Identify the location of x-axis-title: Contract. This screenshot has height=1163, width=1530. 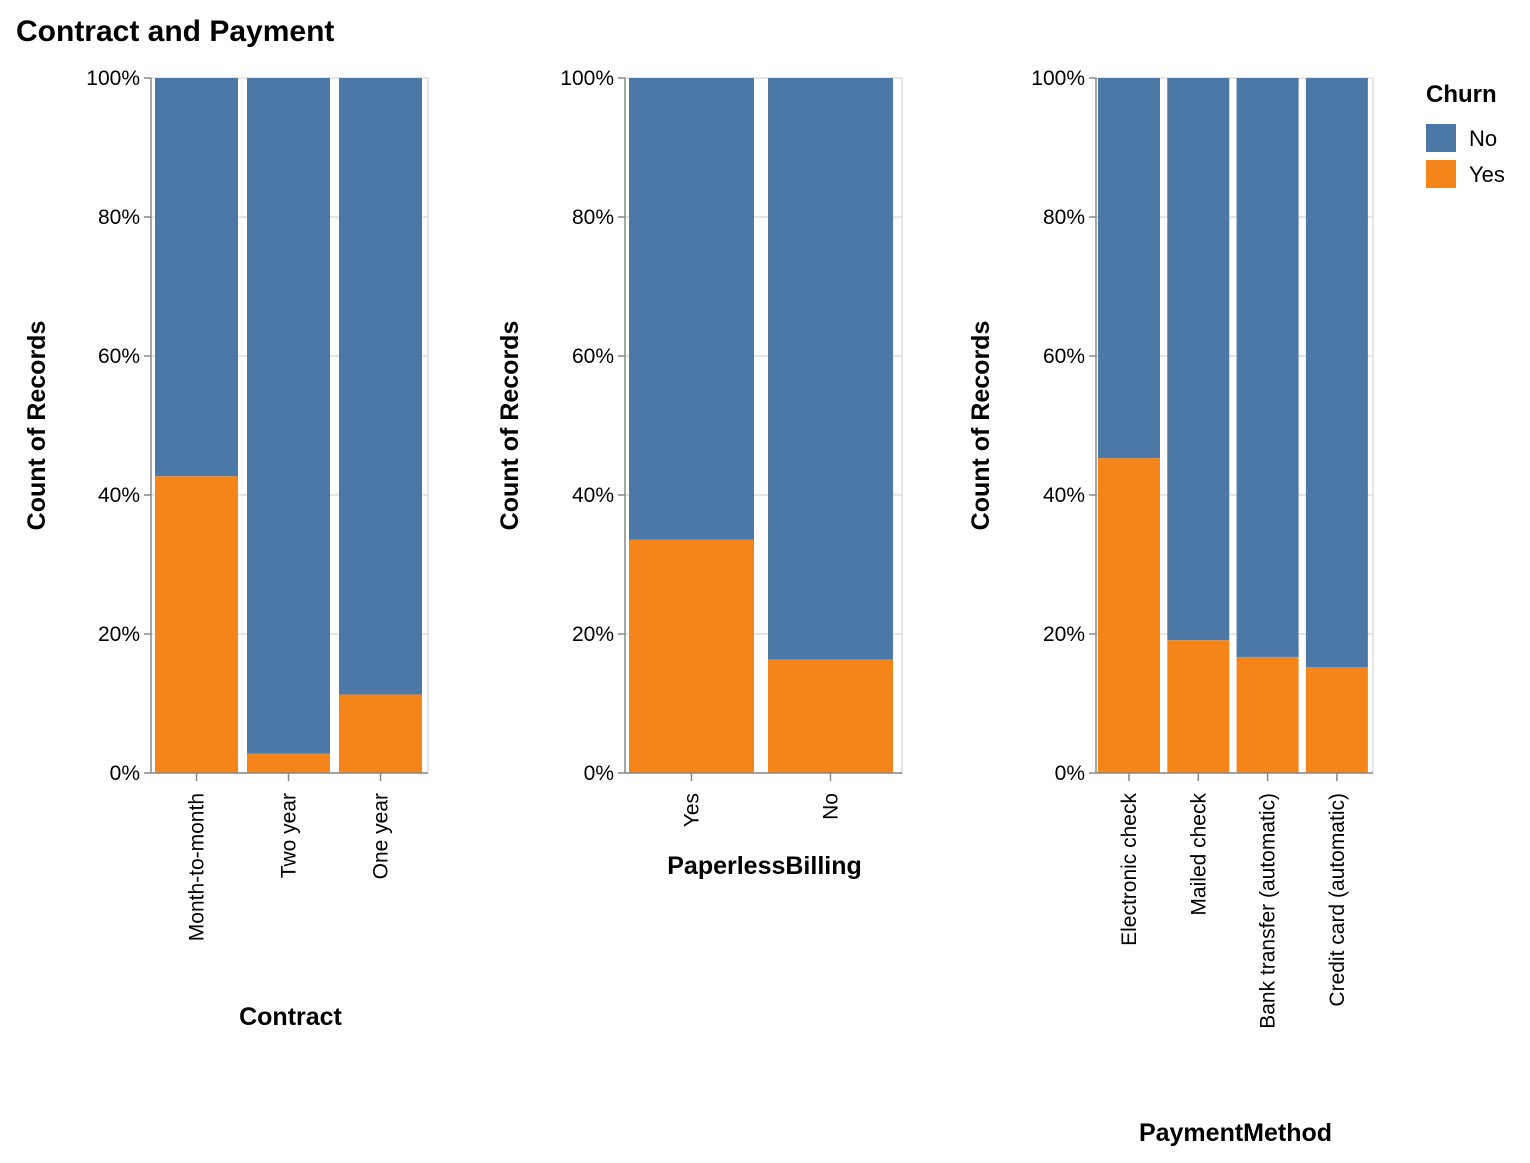
(290, 1017).